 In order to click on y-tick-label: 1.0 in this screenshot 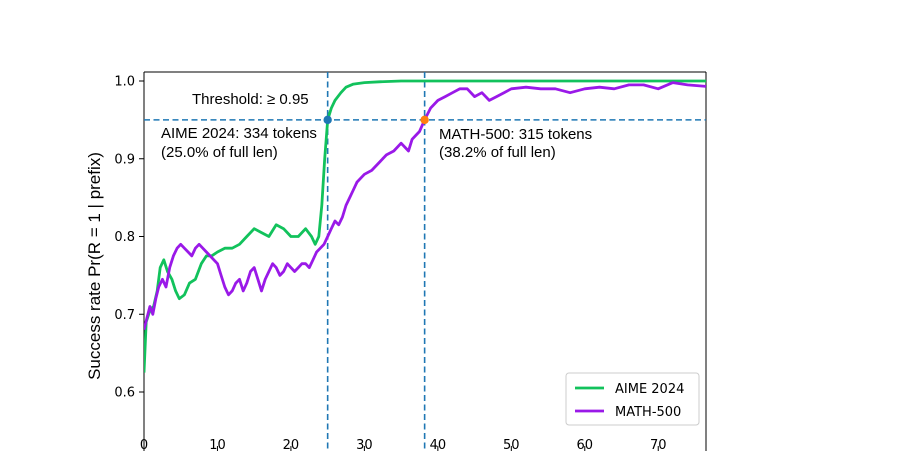, I will do `click(124, 82)`.